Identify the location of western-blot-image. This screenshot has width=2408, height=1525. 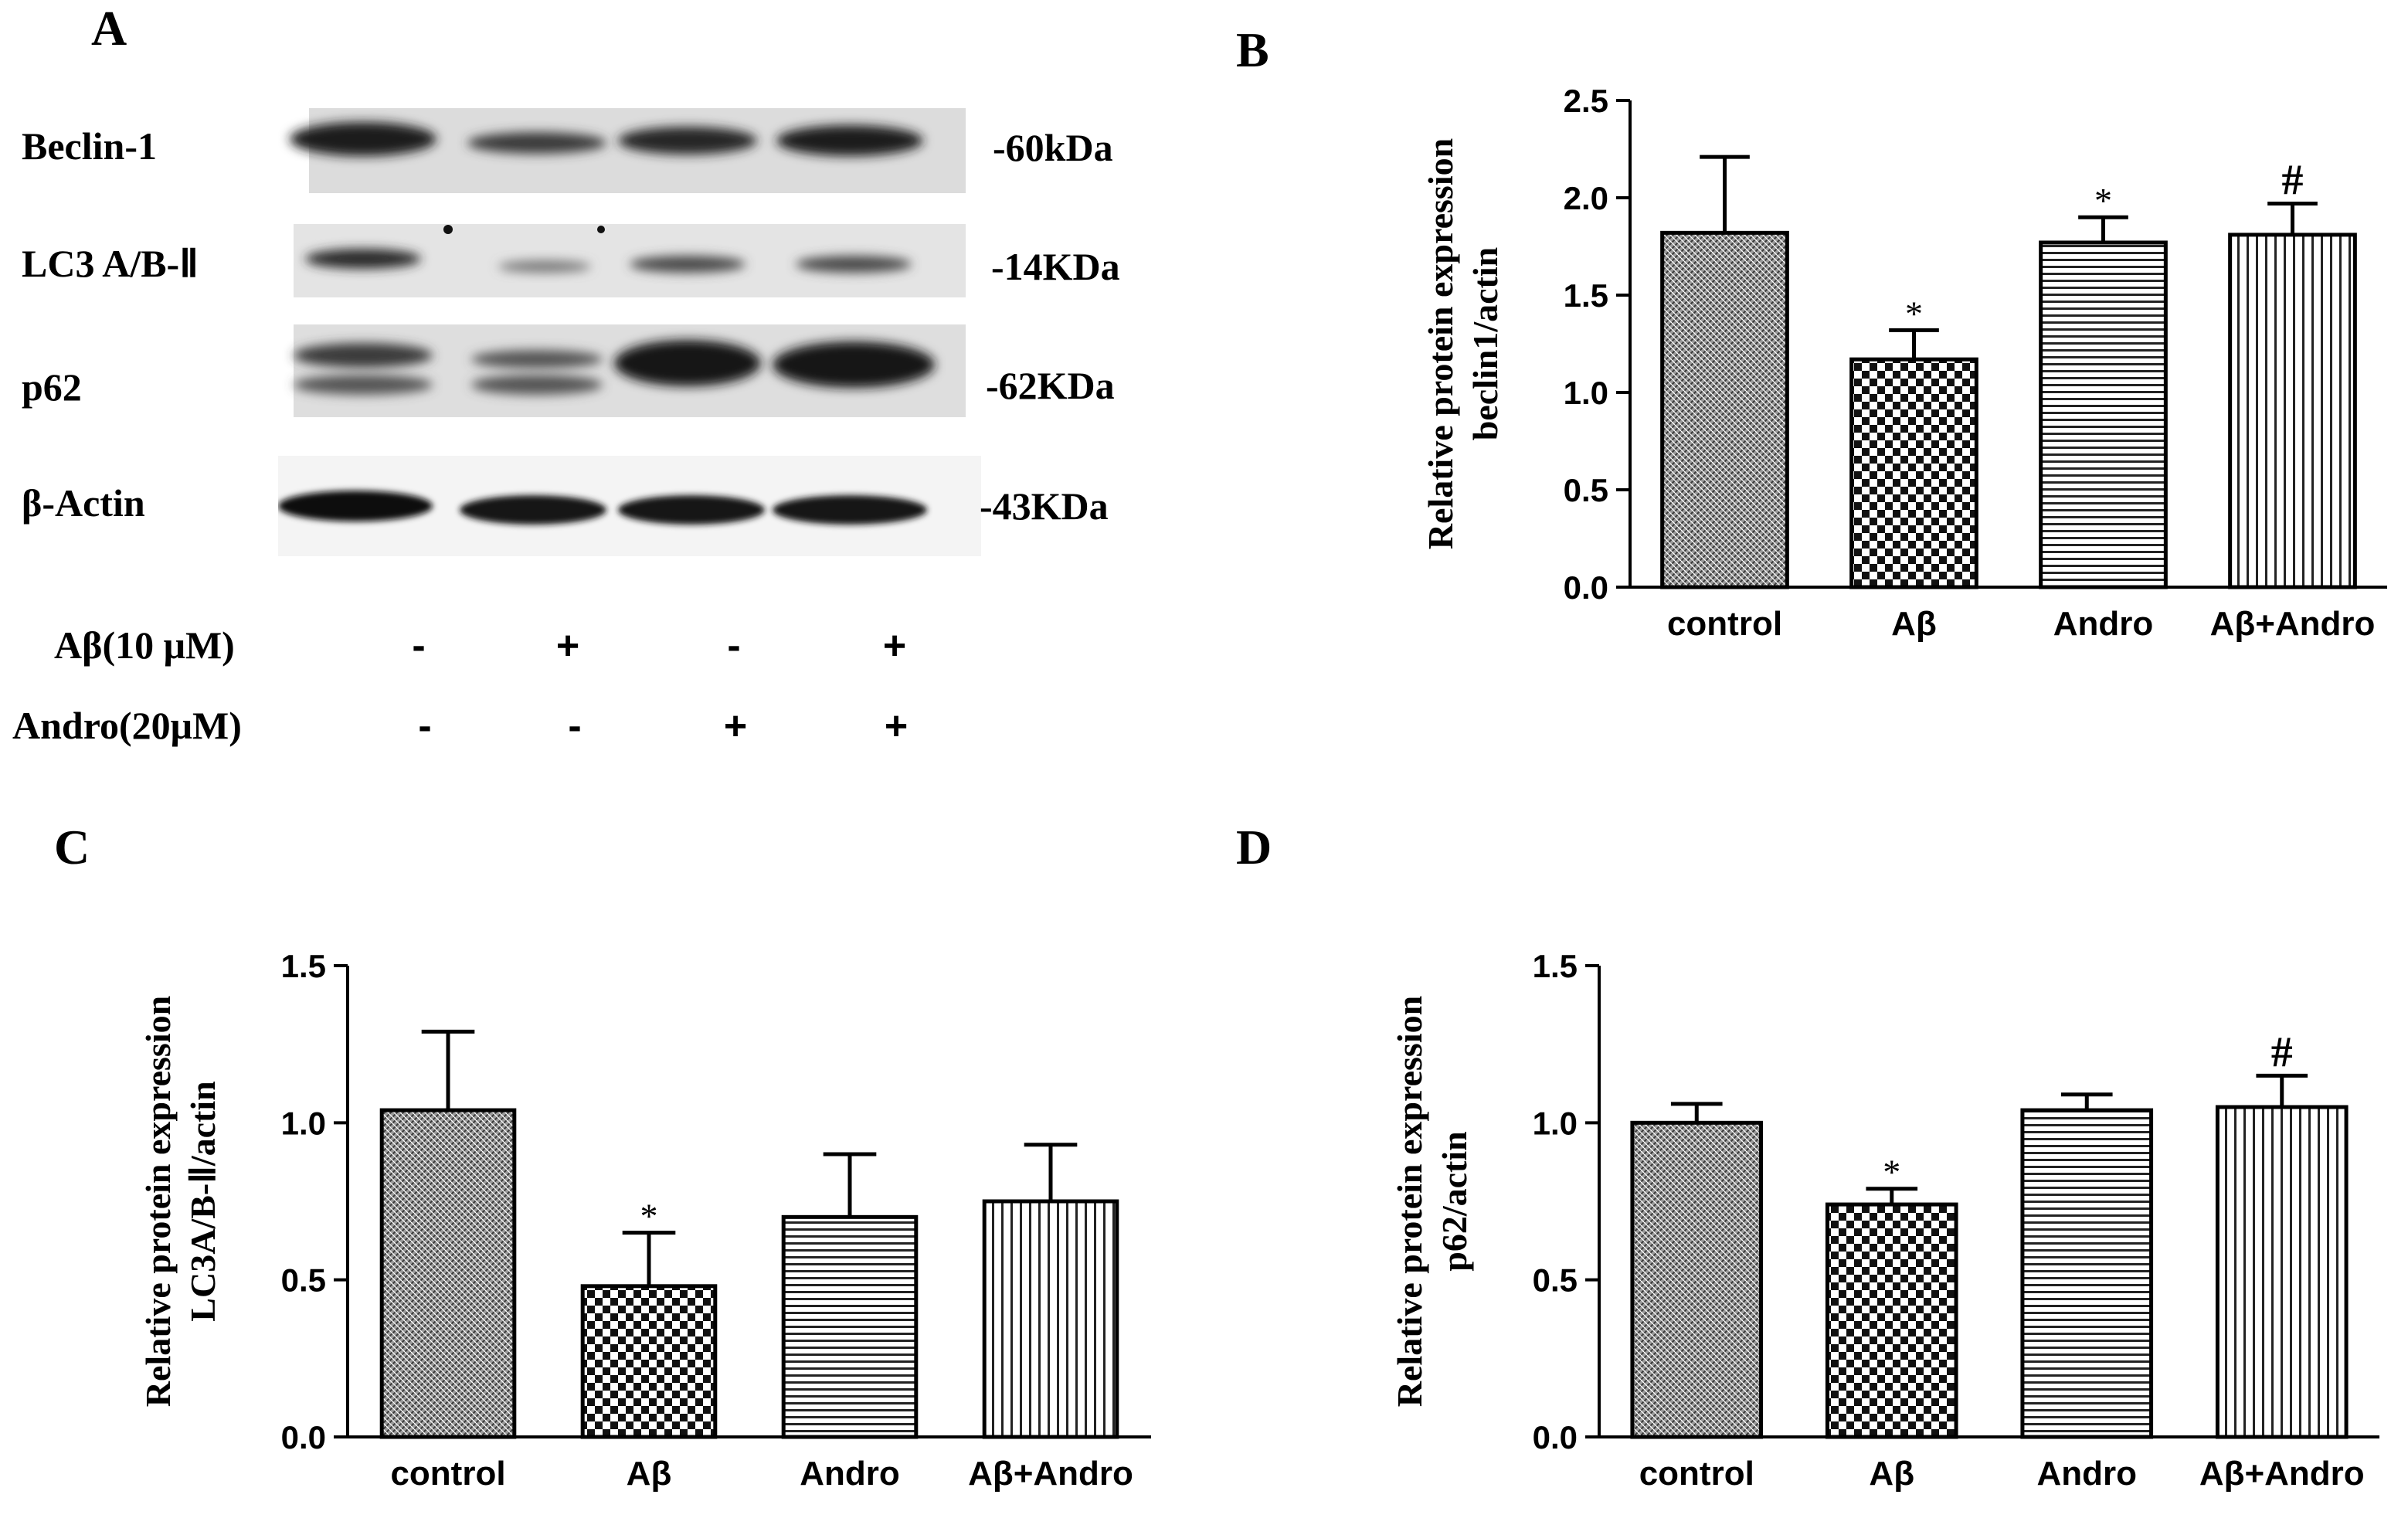
(630, 332).